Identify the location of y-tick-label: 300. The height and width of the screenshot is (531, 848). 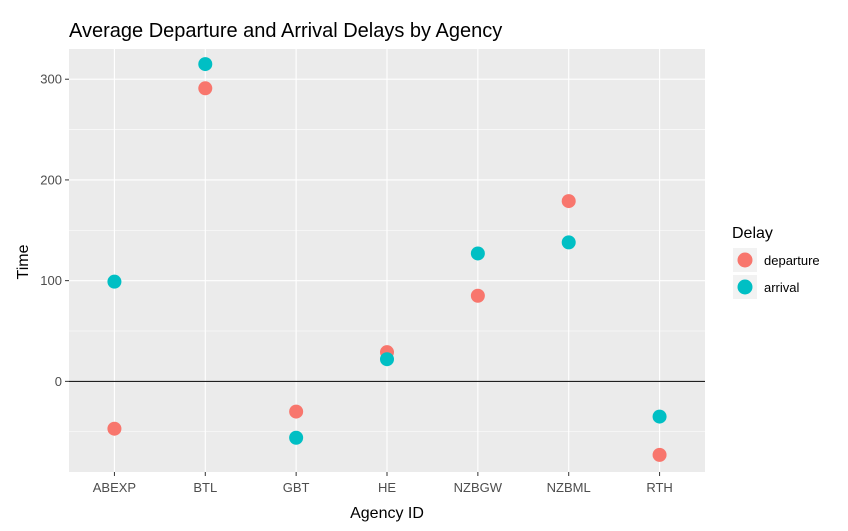
(51, 79).